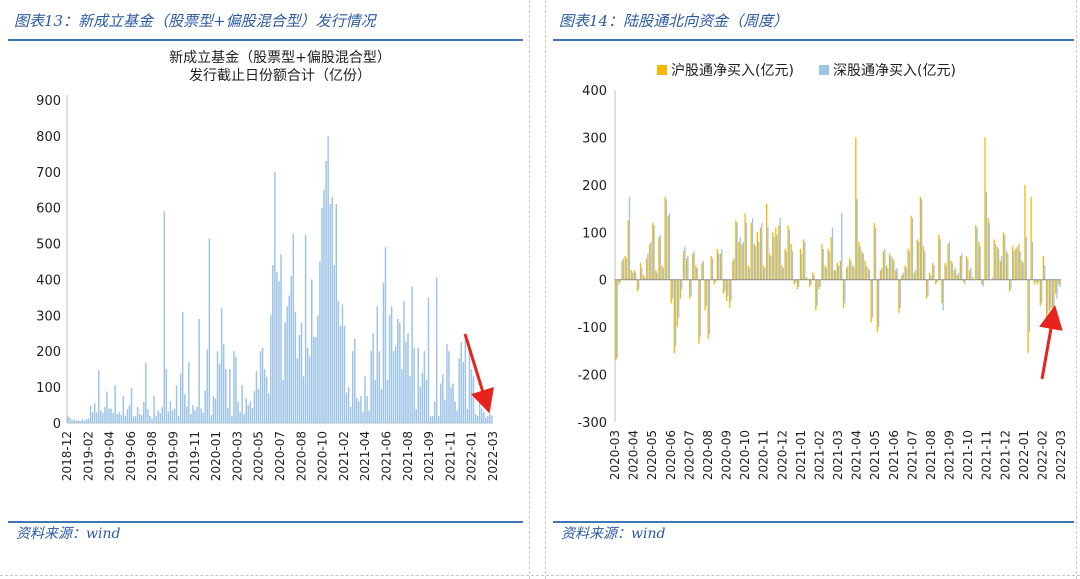  What do you see at coordinates (545, 289) in the screenshot?
I see `panel-separator-right` at bounding box center [545, 289].